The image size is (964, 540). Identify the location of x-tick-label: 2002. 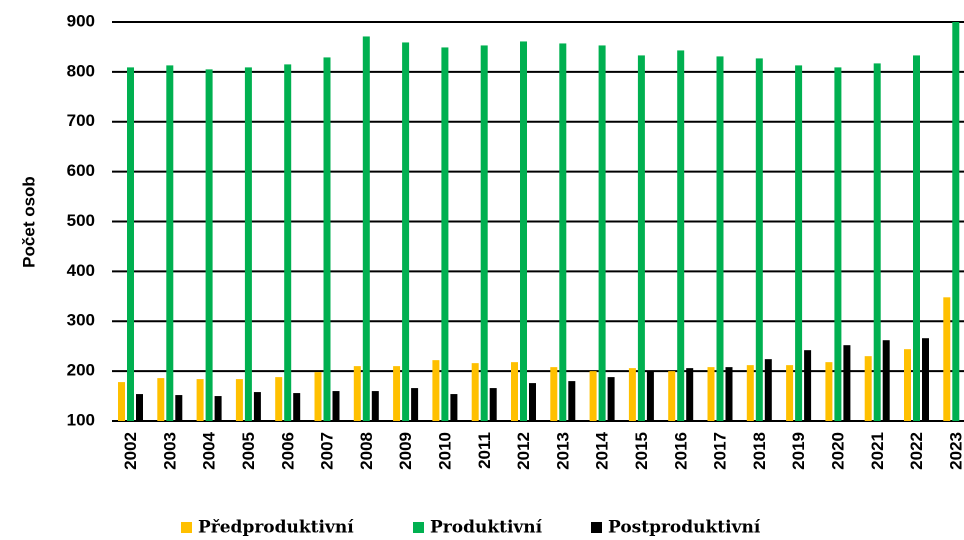
(130, 451).